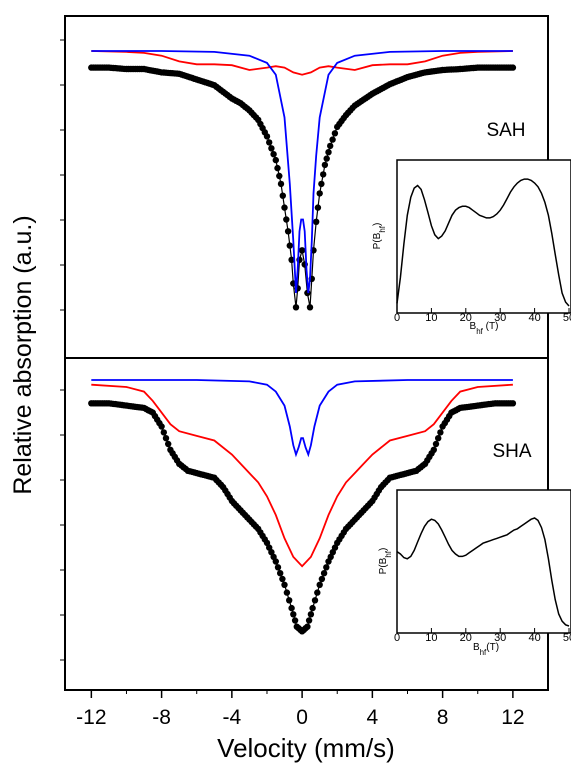  I want to click on inset-chart-sah: 01020304050 Bhf (T) P(Bhf), so click(471, 247).